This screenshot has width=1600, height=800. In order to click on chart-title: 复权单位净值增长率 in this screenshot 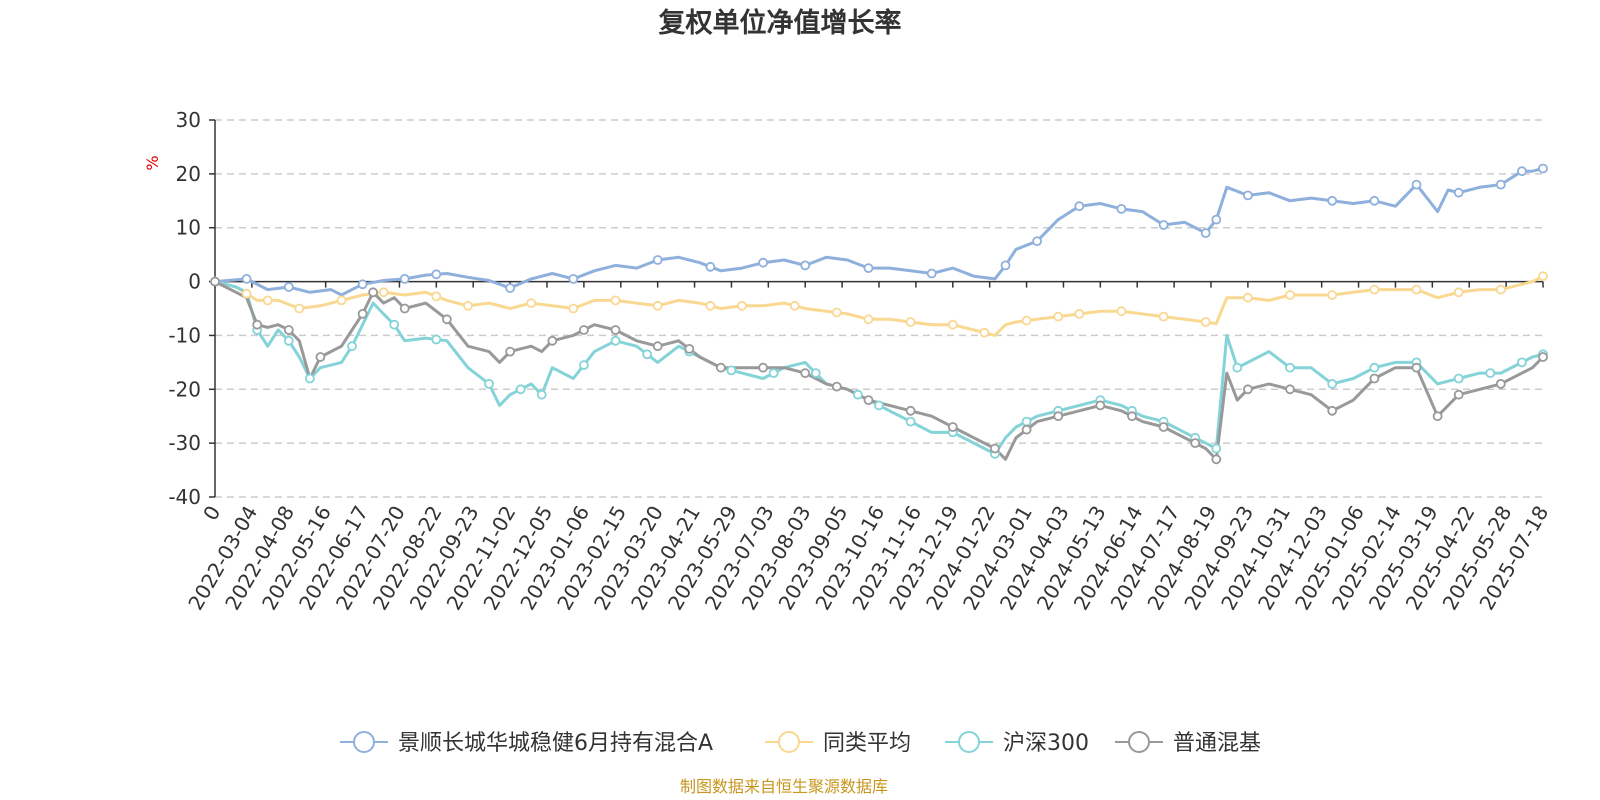, I will do `click(780, 23)`.